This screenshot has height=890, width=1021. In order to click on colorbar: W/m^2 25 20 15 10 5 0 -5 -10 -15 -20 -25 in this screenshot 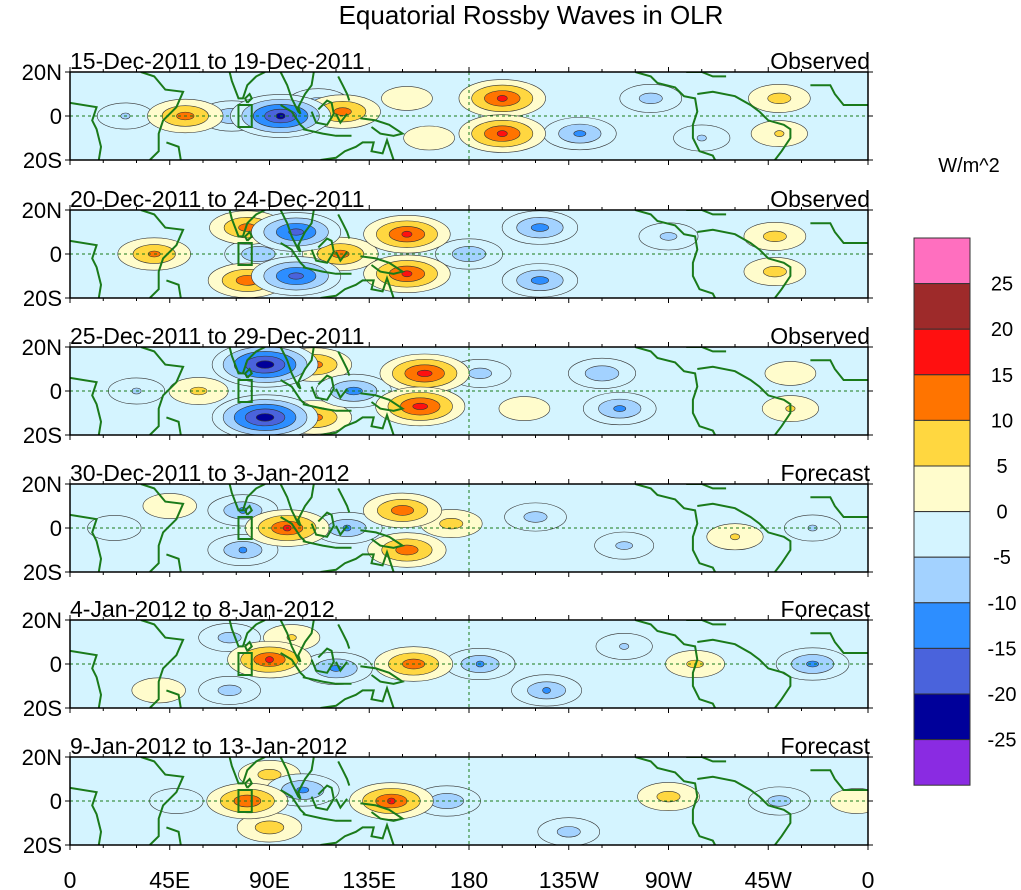, I will do `click(965, 470)`.